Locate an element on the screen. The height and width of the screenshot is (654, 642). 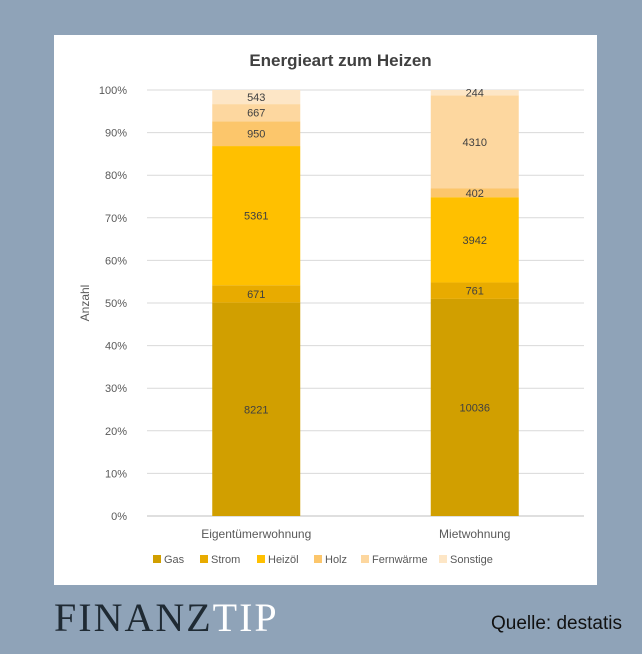
source-note: Quelle: destatis is located at coordinates (556, 623).